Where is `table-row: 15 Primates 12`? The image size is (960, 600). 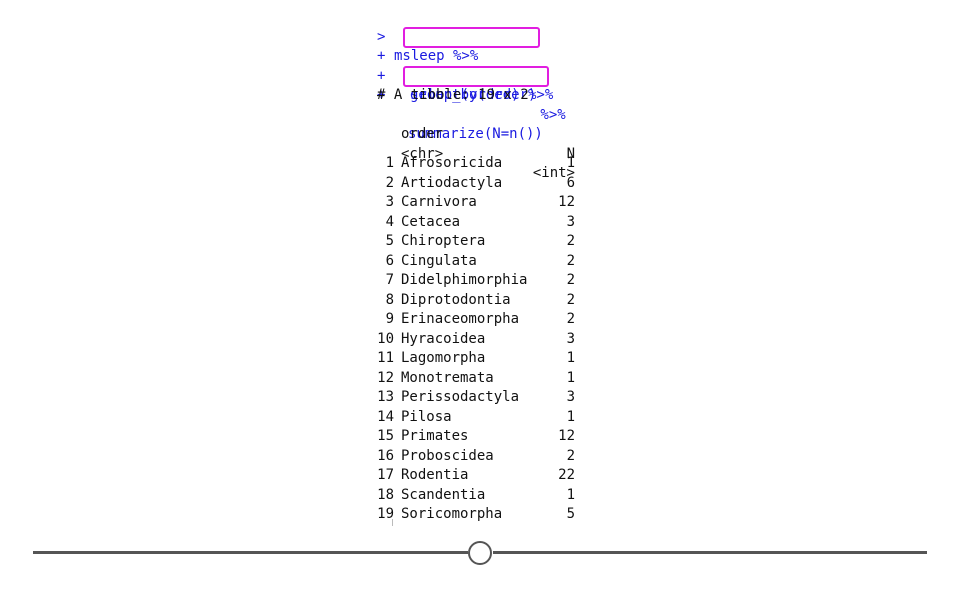
table-row: 15 Primates 12 is located at coordinates (481, 437).